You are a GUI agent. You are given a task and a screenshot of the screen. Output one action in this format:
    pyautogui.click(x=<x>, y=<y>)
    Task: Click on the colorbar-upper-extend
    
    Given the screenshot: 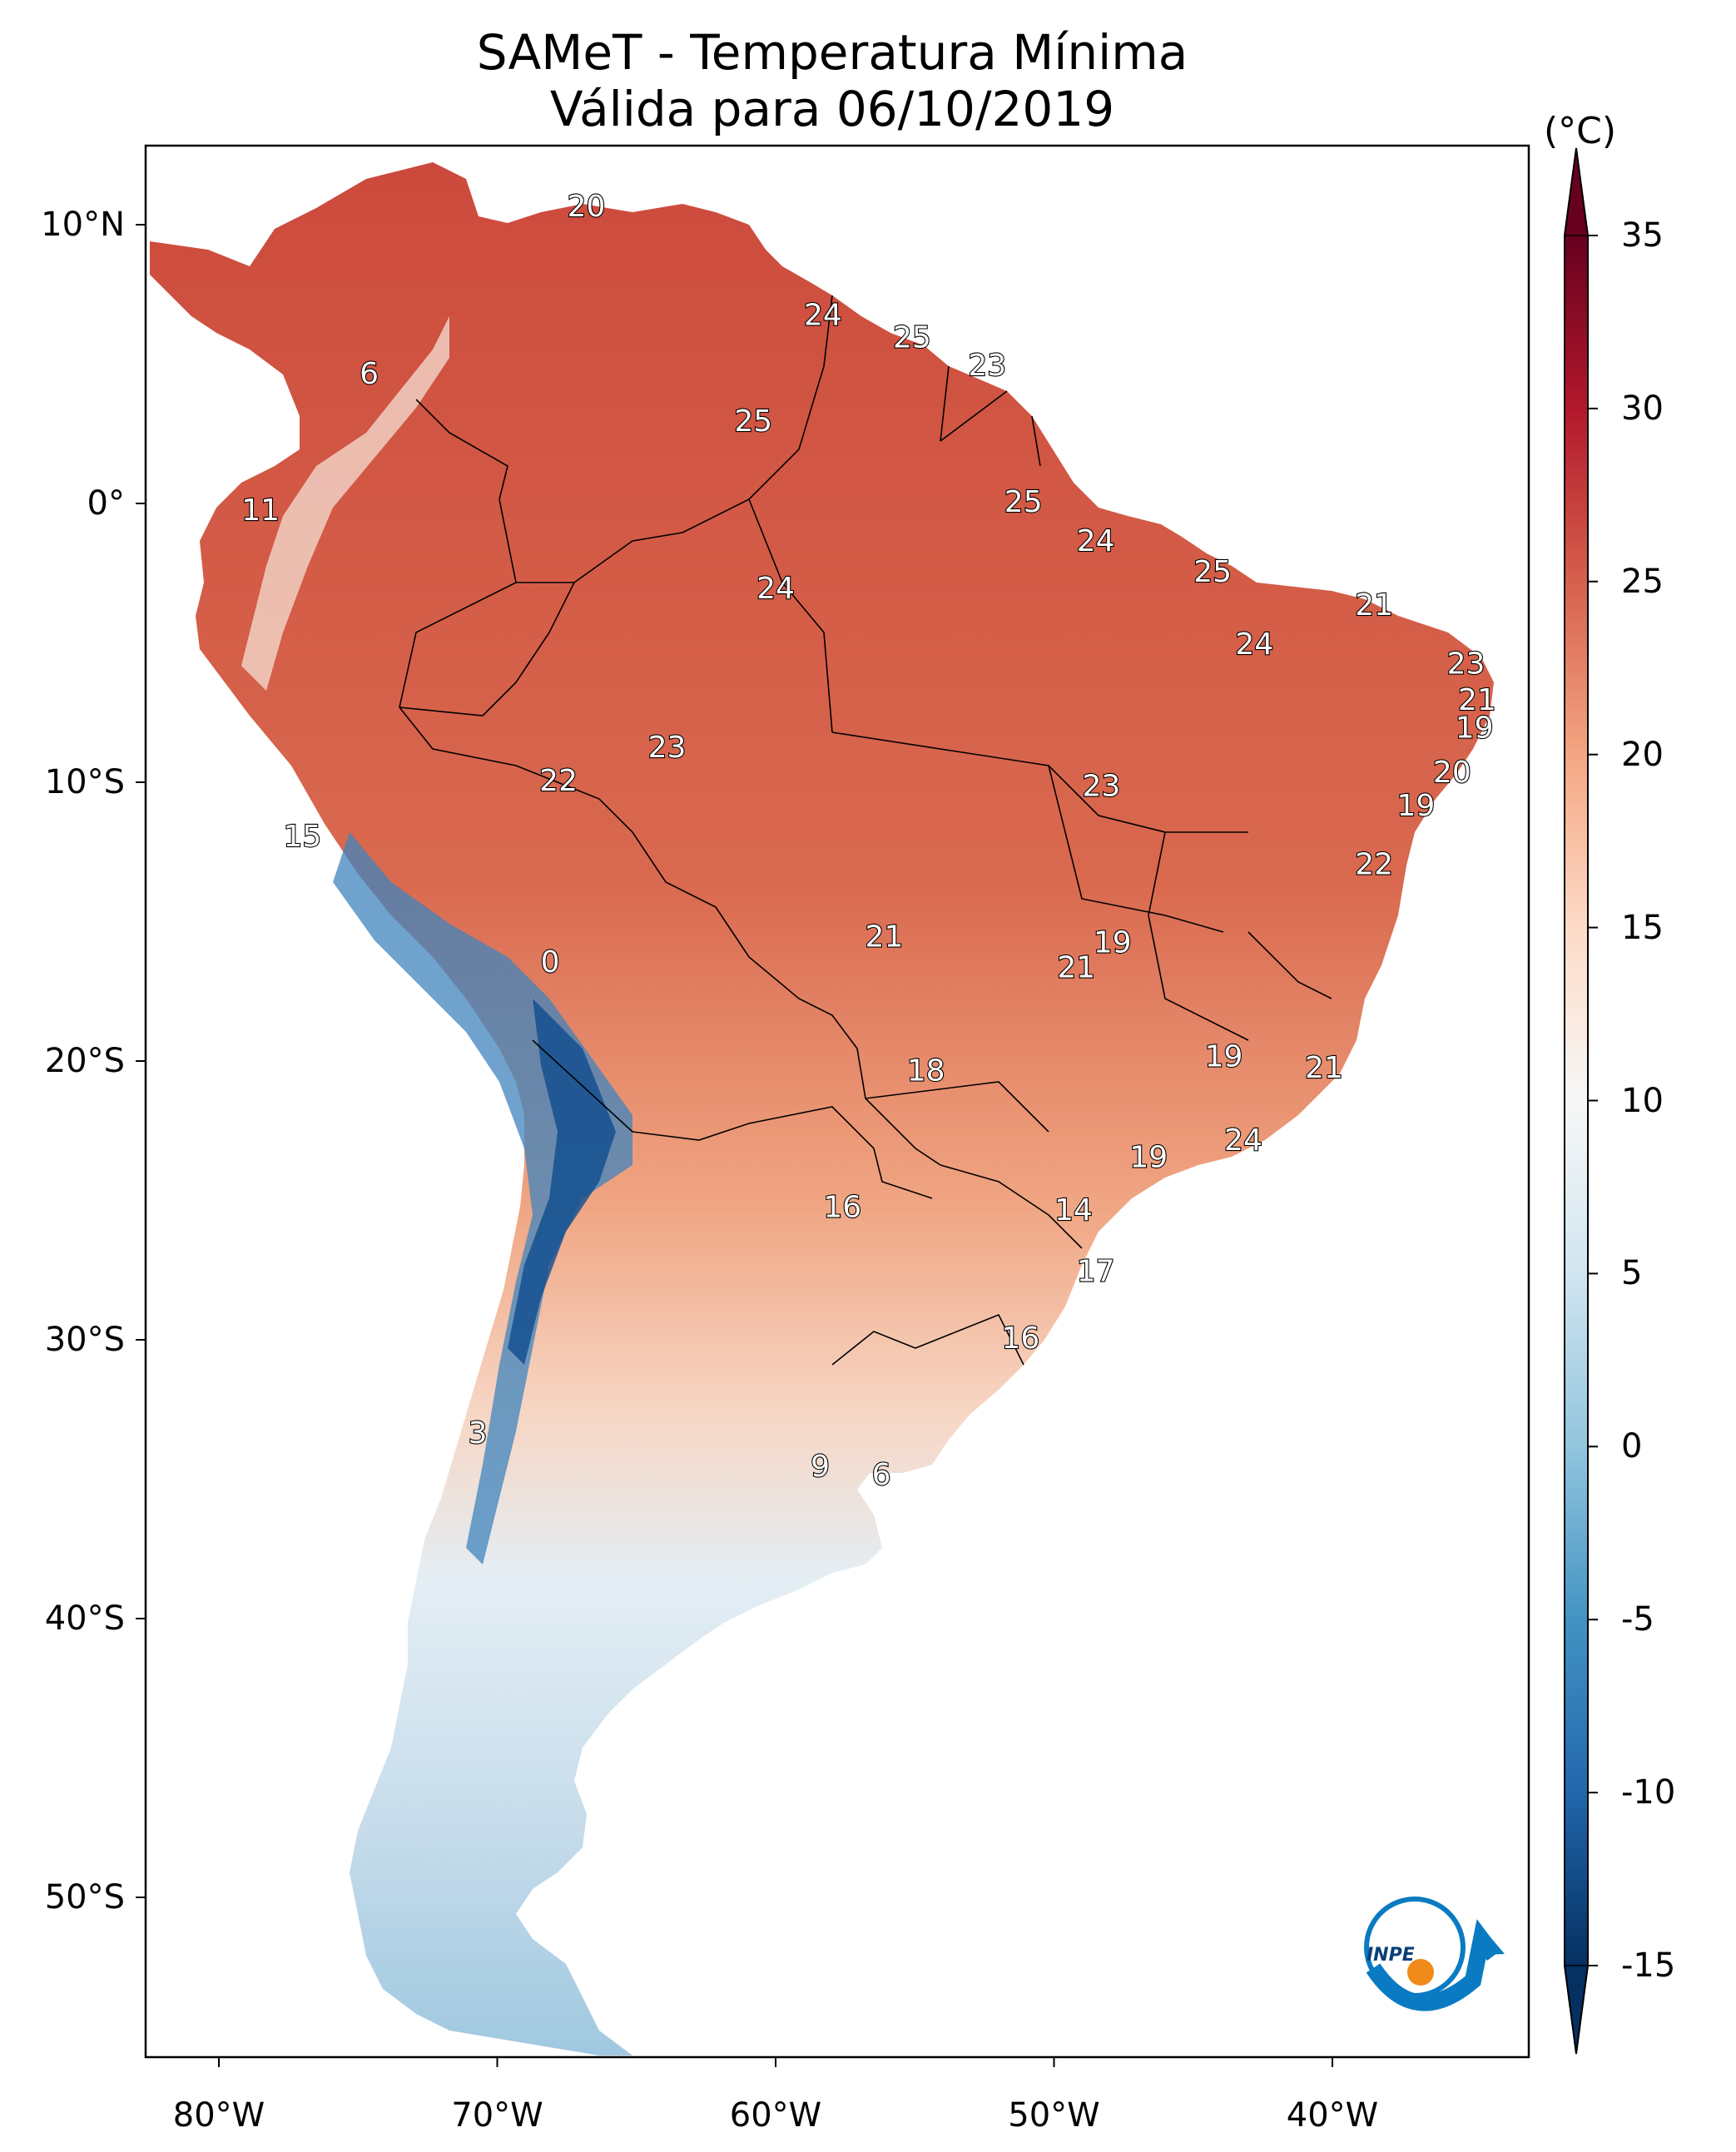 What is the action you would take?
    pyautogui.click(x=1576, y=191)
    